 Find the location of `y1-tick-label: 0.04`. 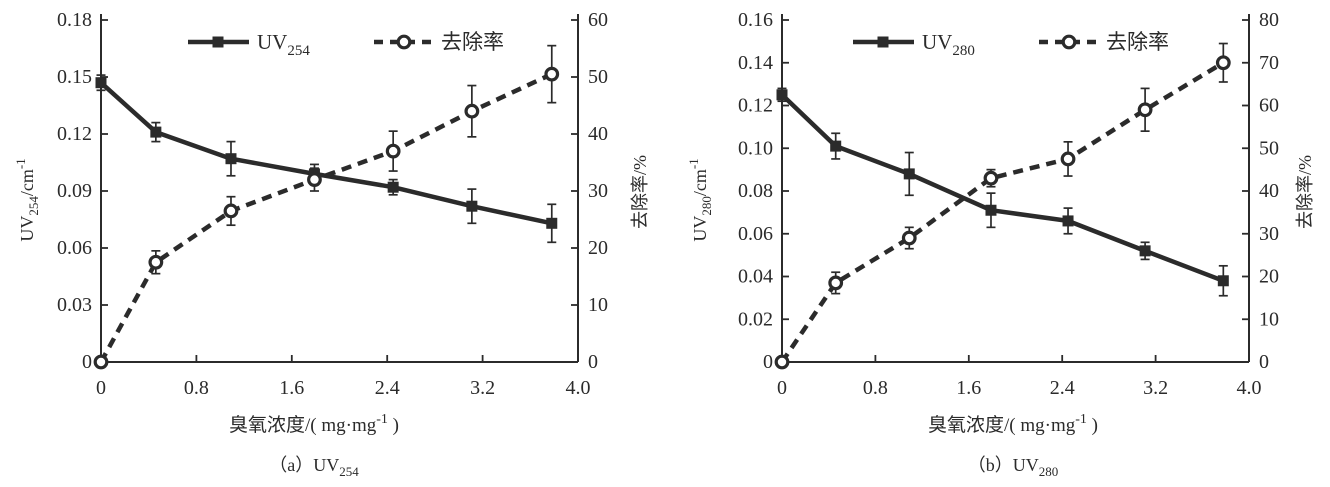

y1-tick-label: 0.04 is located at coordinates (755, 277).